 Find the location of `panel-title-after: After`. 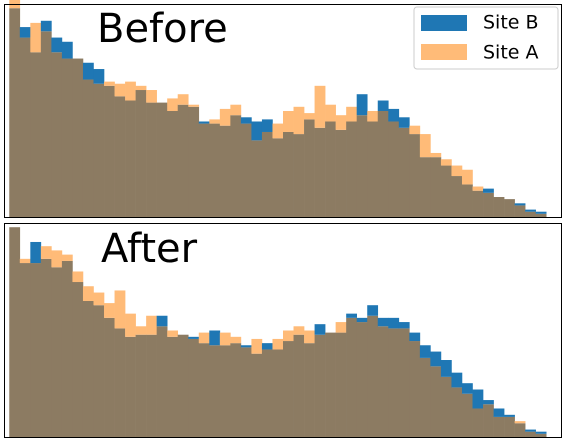

panel-title-after: After is located at coordinates (149, 249).